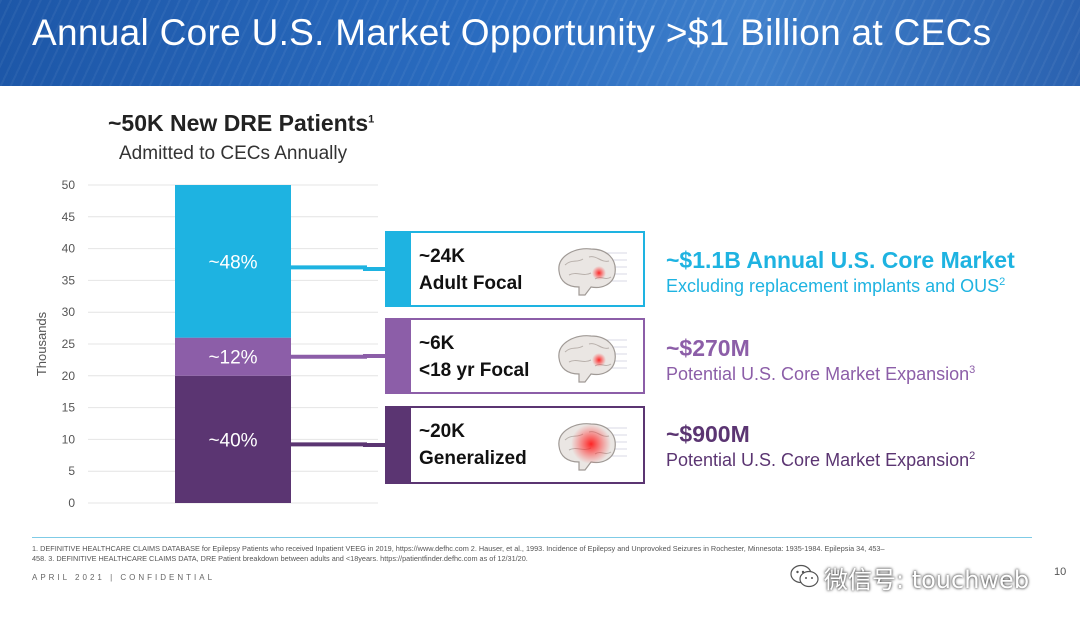 The height and width of the screenshot is (622, 1080). Describe the element at coordinates (708, 434) in the screenshot. I see `market-value: ~$900M` at that location.